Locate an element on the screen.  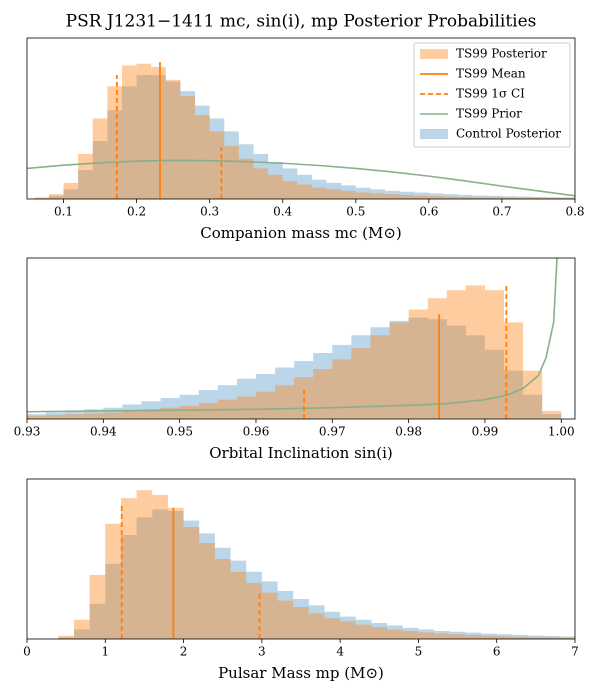
legend-label: TS99 Posterior is located at coordinates (501, 54).